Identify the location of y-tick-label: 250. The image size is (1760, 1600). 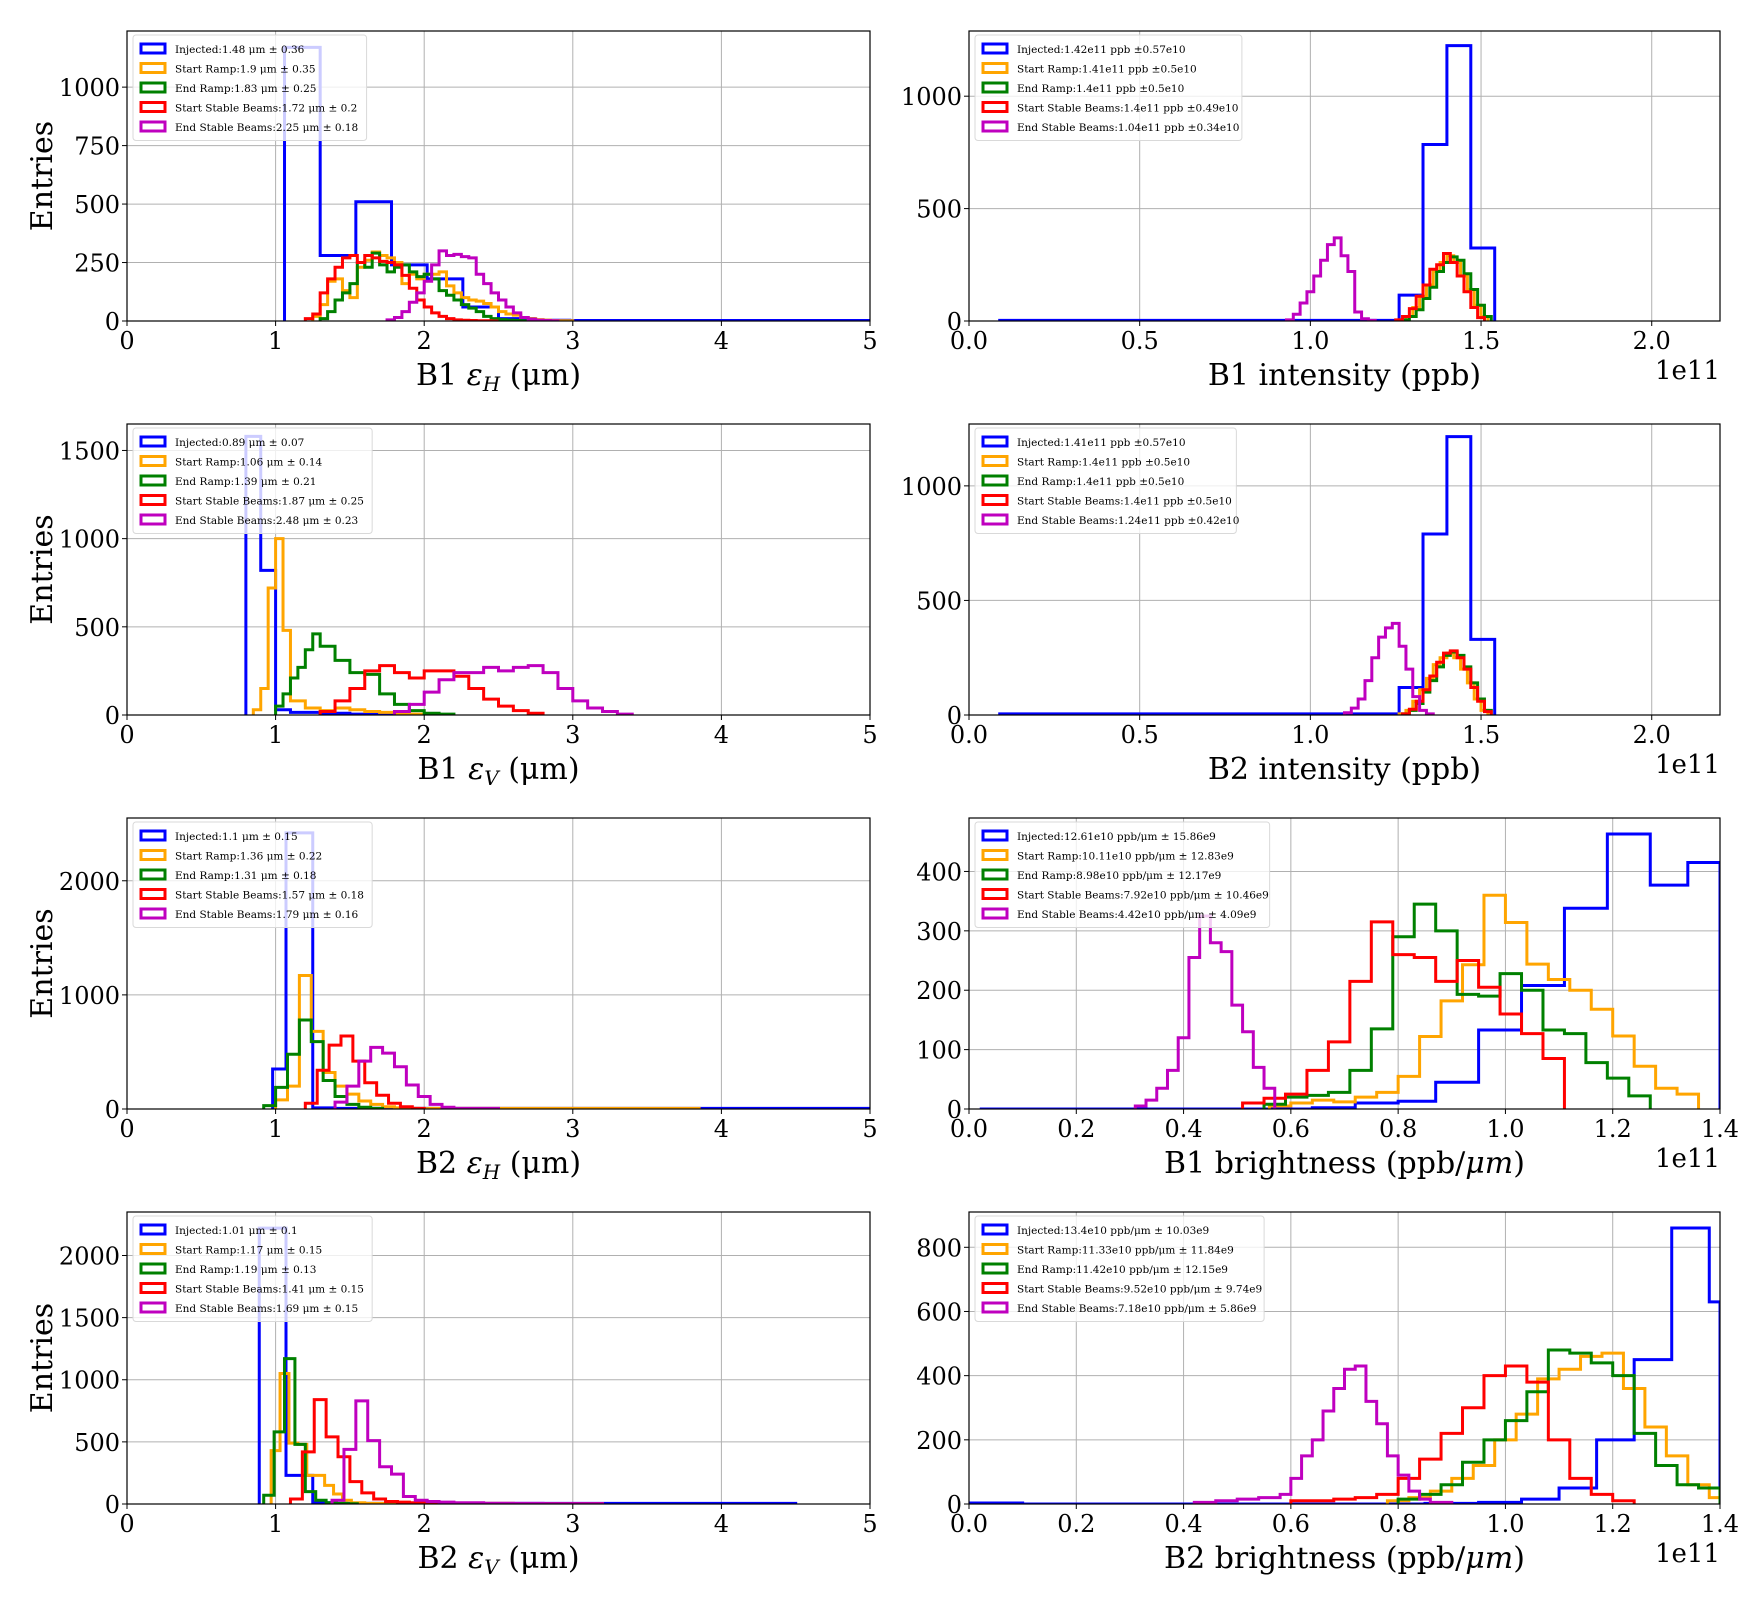
(97, 264).